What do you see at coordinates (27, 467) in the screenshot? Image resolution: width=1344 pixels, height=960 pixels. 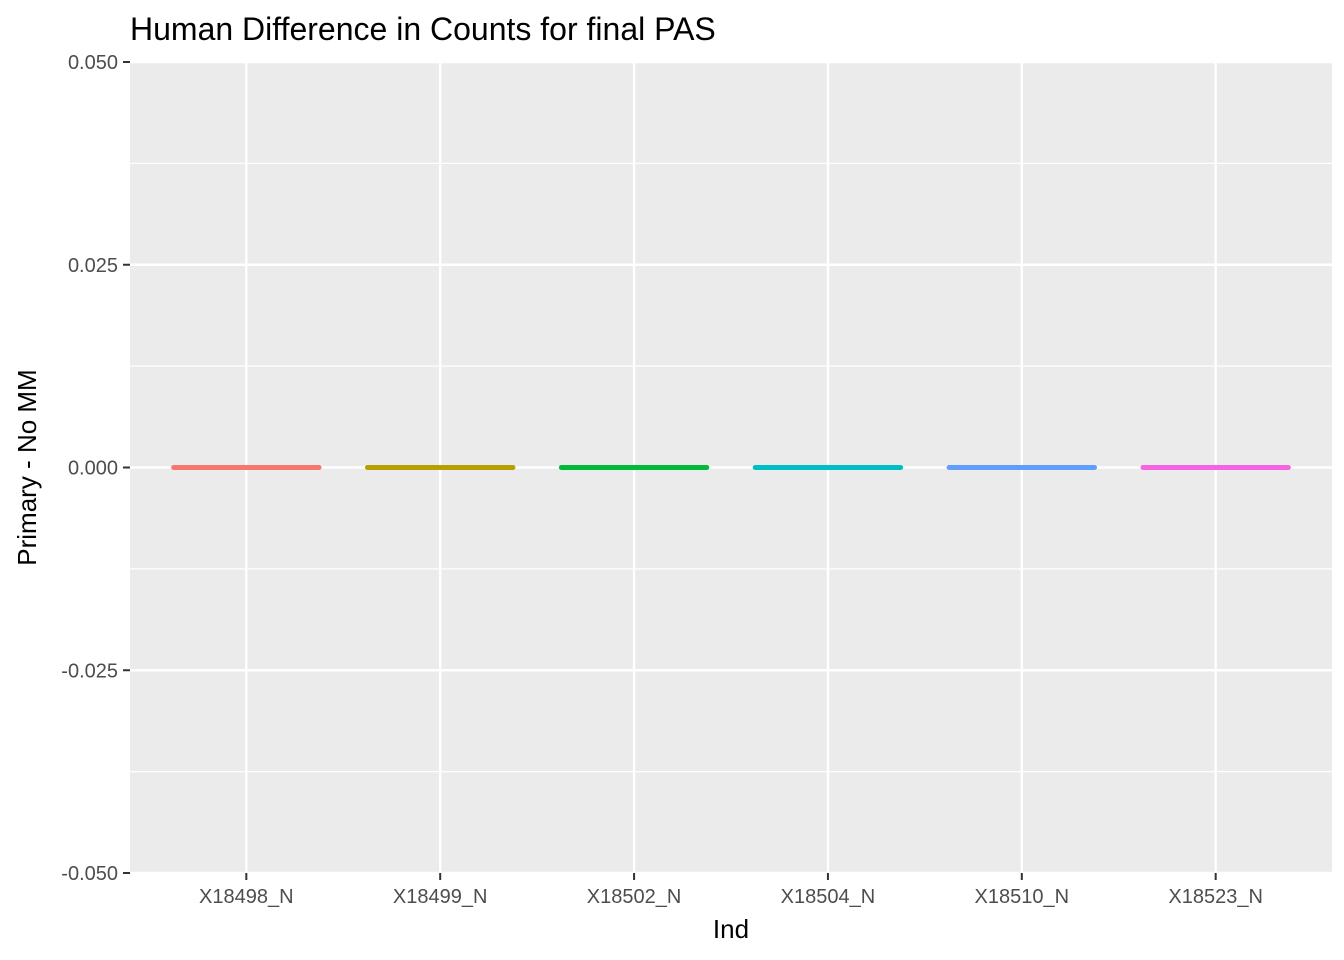 I see `y-axis-title: Primary - No MM` at bounding box center [27, 467].